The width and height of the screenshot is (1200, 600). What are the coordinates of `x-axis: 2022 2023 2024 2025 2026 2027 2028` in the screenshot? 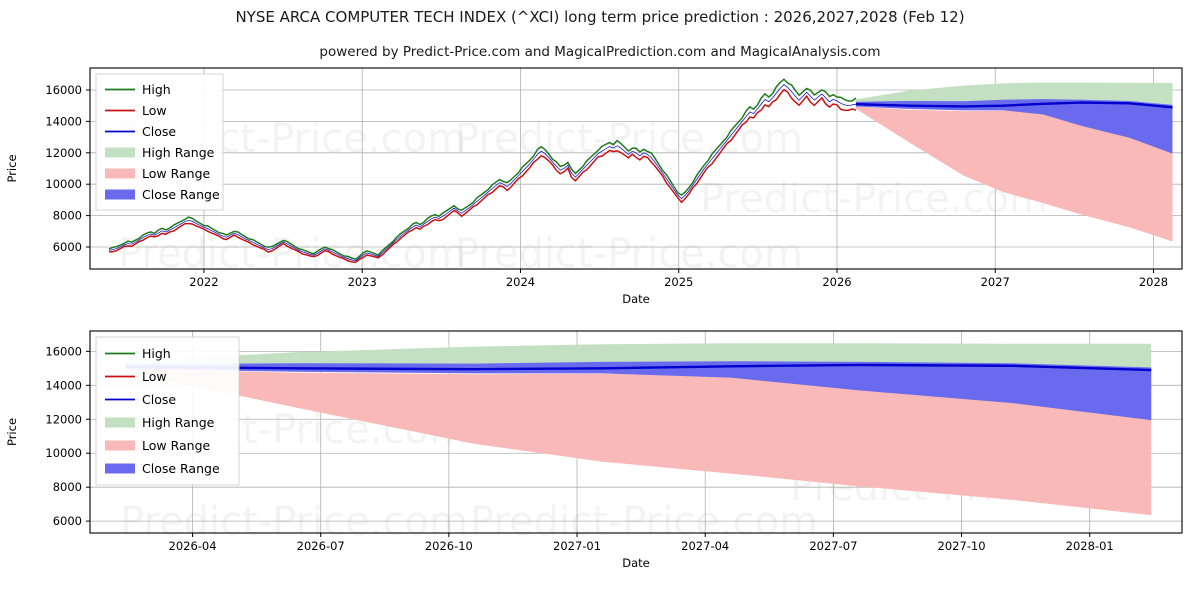 It's located at (678, 279).